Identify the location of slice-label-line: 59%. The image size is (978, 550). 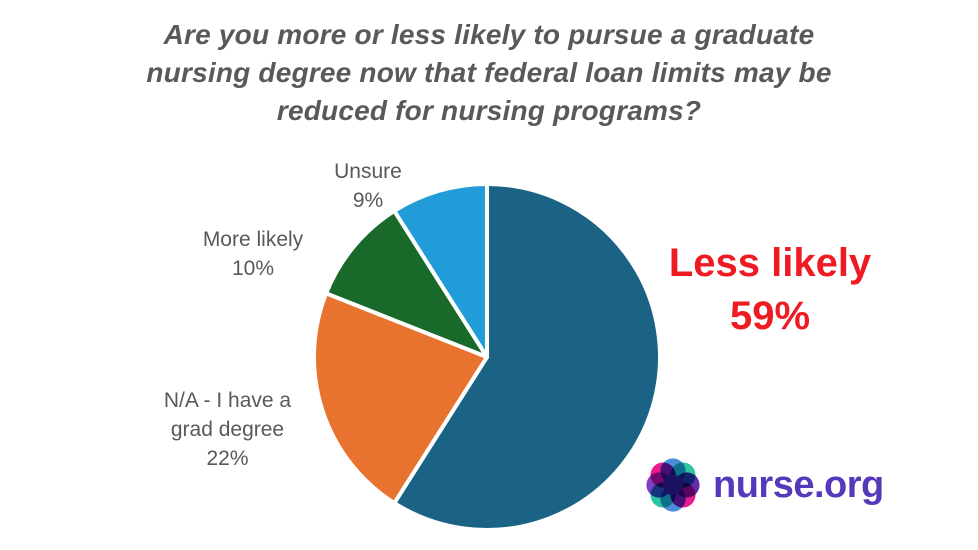
(770, 316).